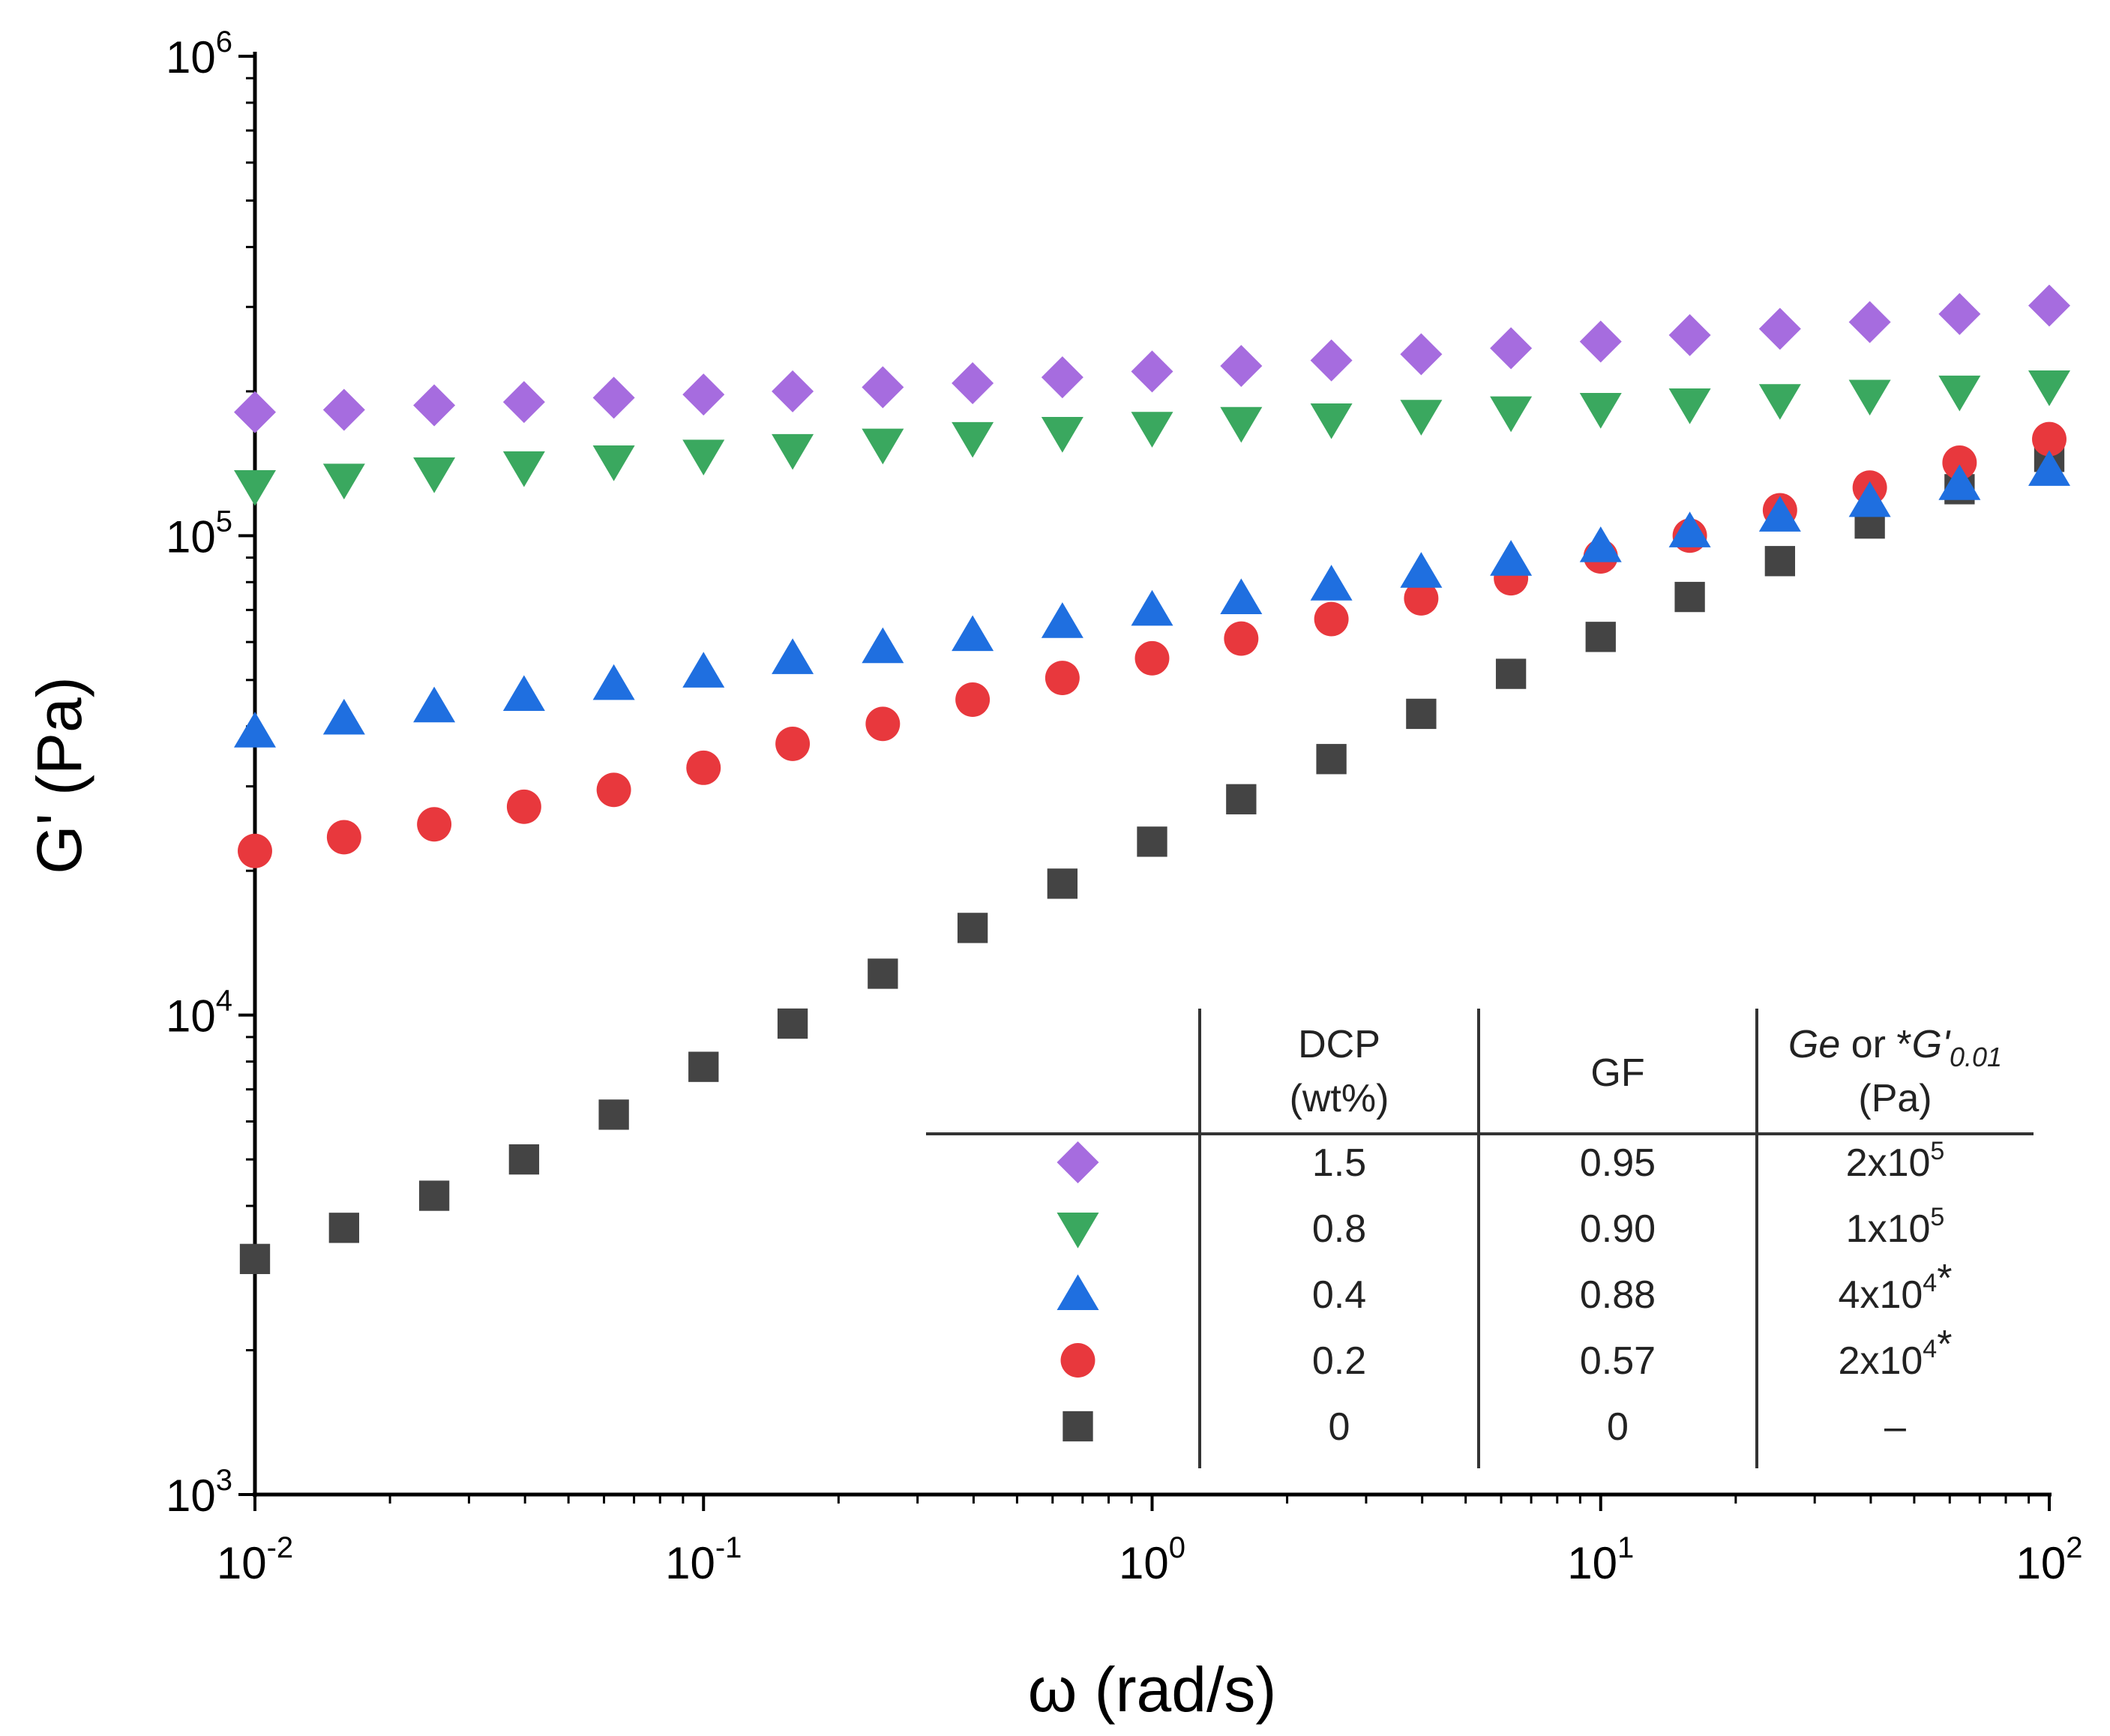  Describe the element at coordinates (1152, 1559) in the screenshot. I see `x-tick-label: 10⁰` at that location.